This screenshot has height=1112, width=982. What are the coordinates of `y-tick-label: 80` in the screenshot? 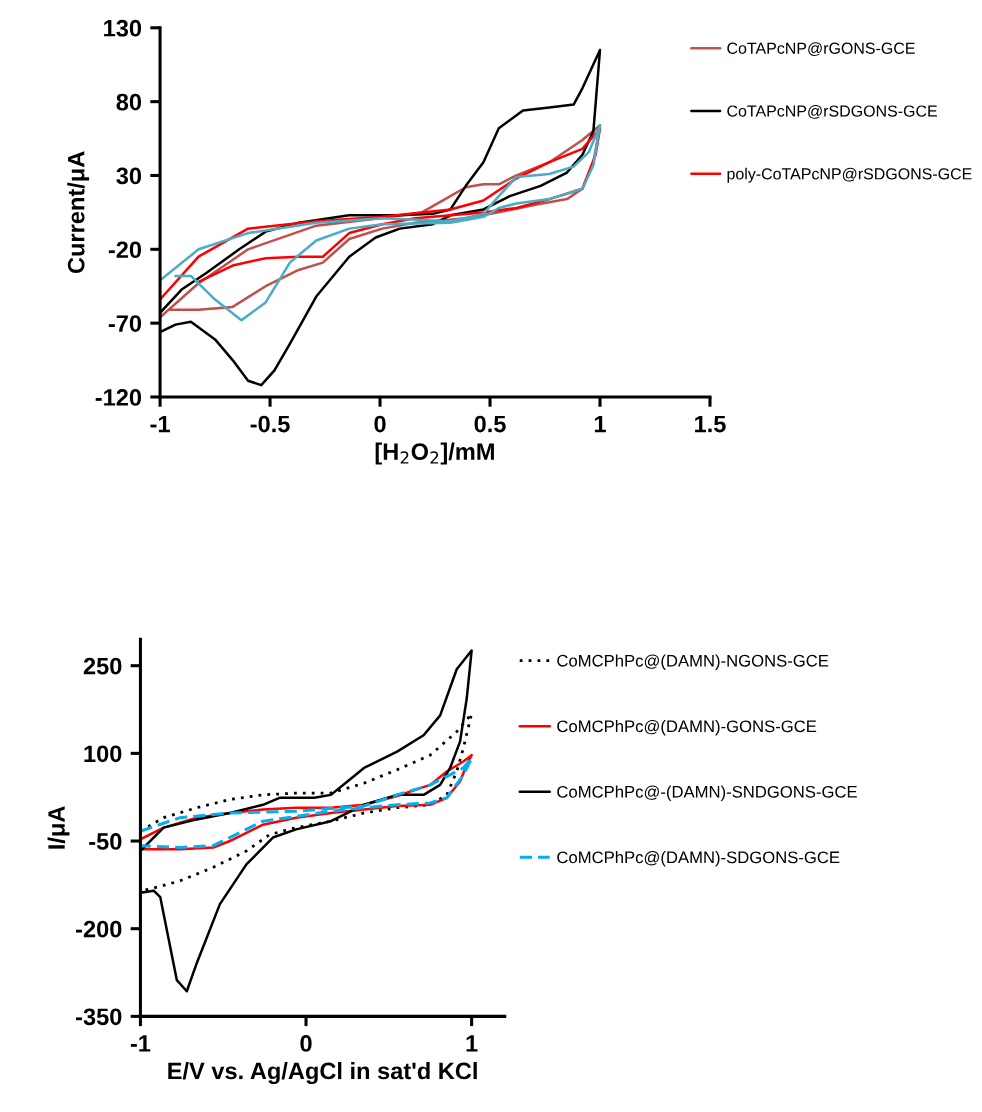 It's located at (129, 102).